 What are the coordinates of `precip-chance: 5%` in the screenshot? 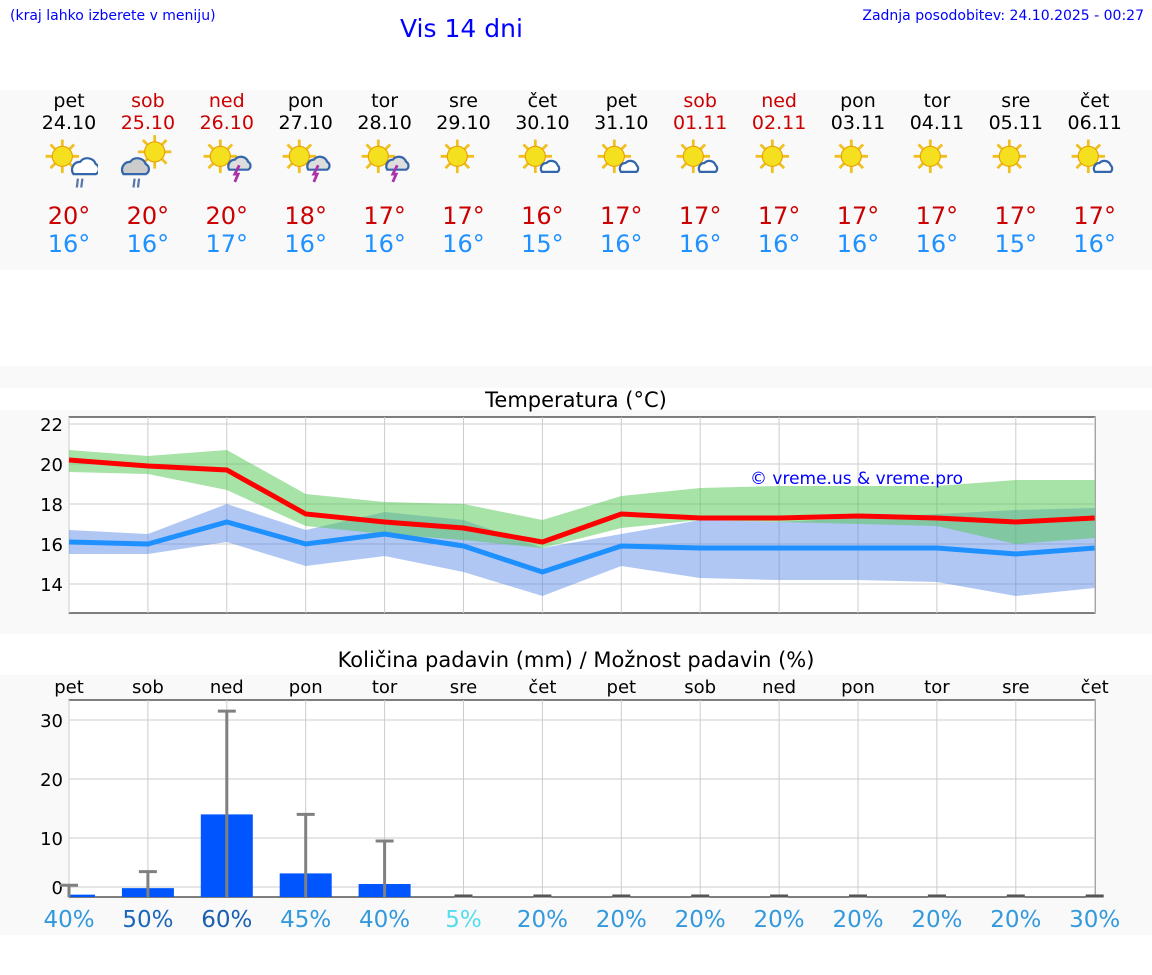 It's located at (463, 920).